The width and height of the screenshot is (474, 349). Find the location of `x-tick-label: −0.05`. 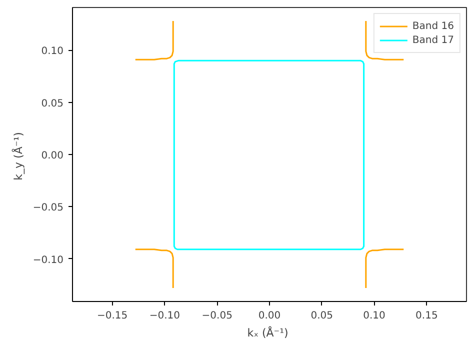

x-tick-label: −0.05 is located at coordinates (217, 316).